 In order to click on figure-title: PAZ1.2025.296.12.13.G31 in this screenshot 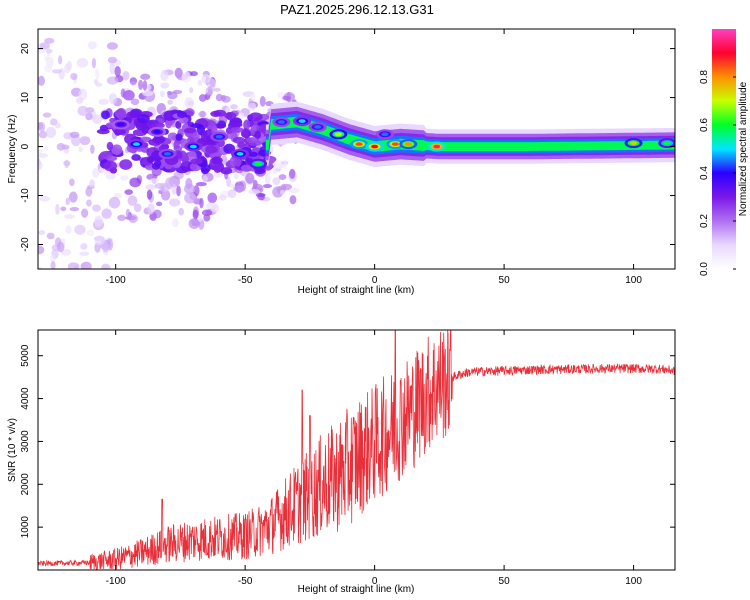, I will do `click(357, 9)`.